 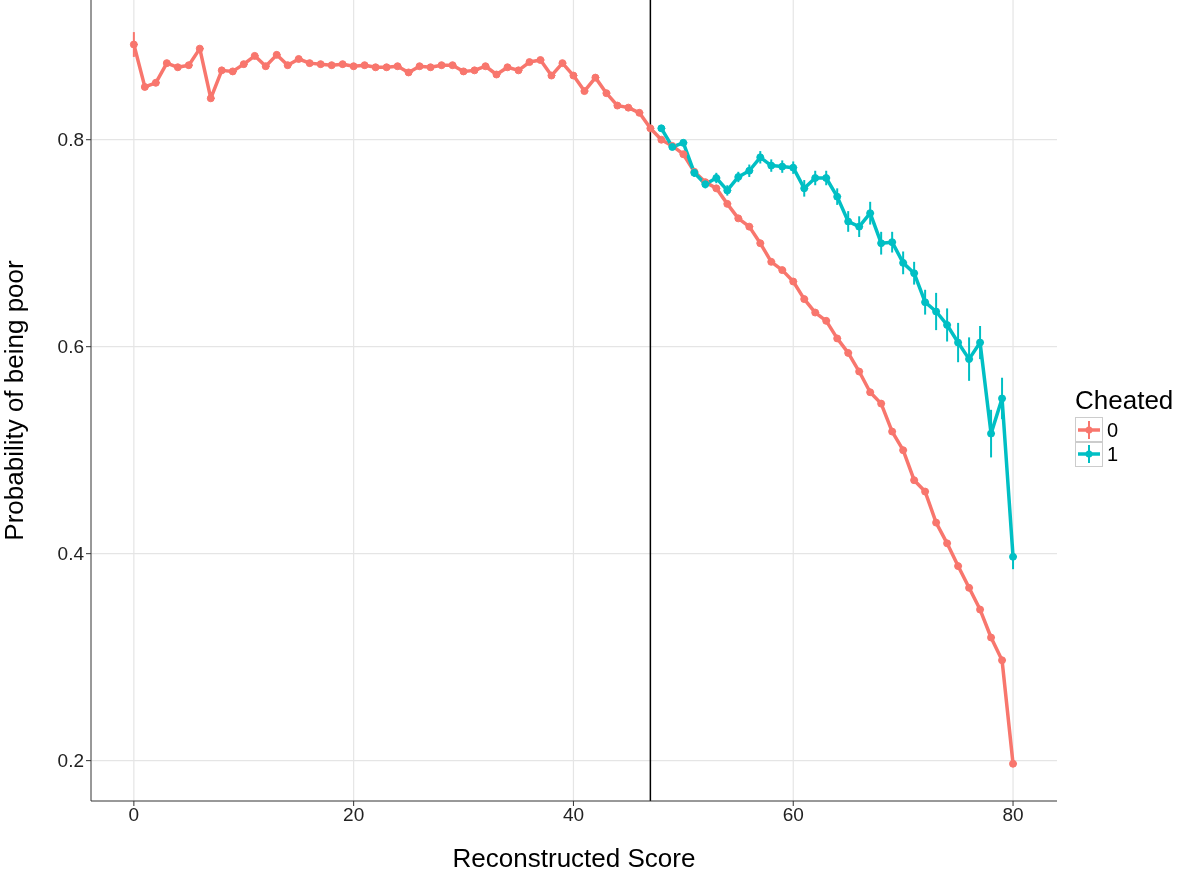 What do you see at coordinates (1113, 430) in the screenshot?
I see `legend-label: 0` at bounding box center [1113, 430].